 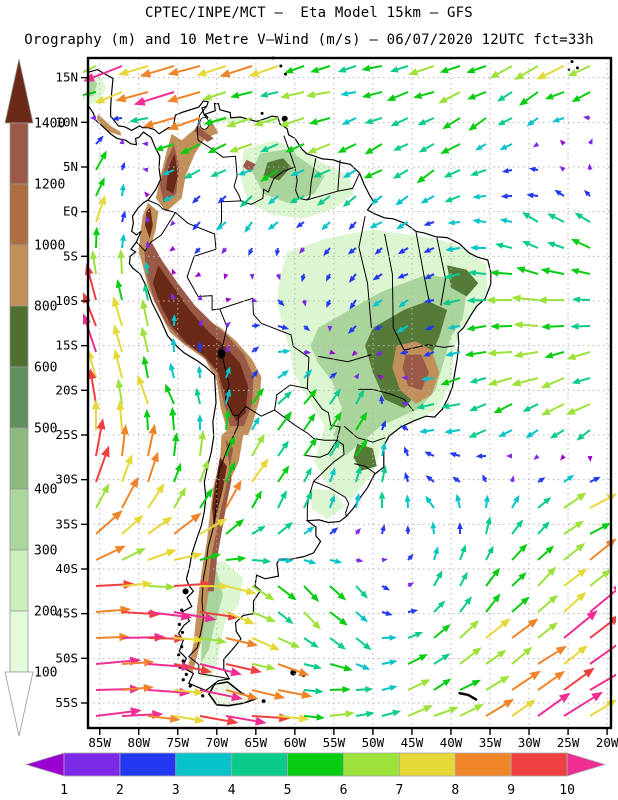 What do you see at coordinates (45, 673) in the screenshot?
I see `orography-scale-label: 100` at bounding box center [45, 673].